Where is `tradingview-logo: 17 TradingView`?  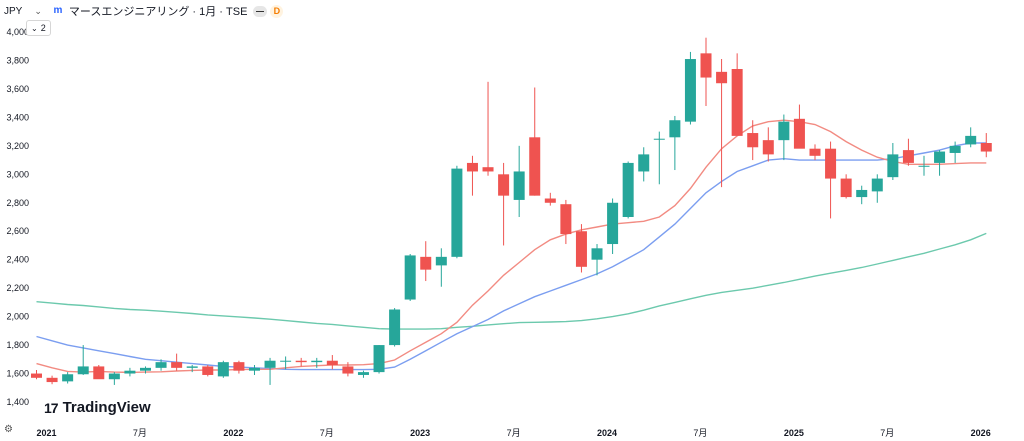
tradingview-logo: 17 TradingView is located at coordinates (97, 407).